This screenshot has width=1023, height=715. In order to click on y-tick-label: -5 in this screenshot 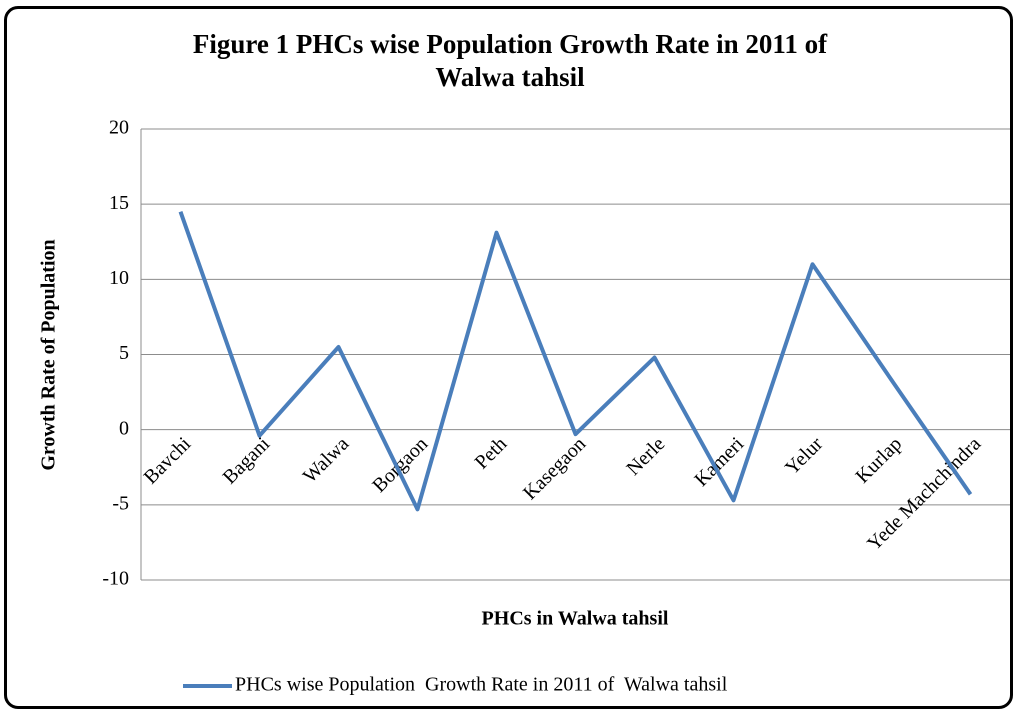, I will do `click(120, 503)`.